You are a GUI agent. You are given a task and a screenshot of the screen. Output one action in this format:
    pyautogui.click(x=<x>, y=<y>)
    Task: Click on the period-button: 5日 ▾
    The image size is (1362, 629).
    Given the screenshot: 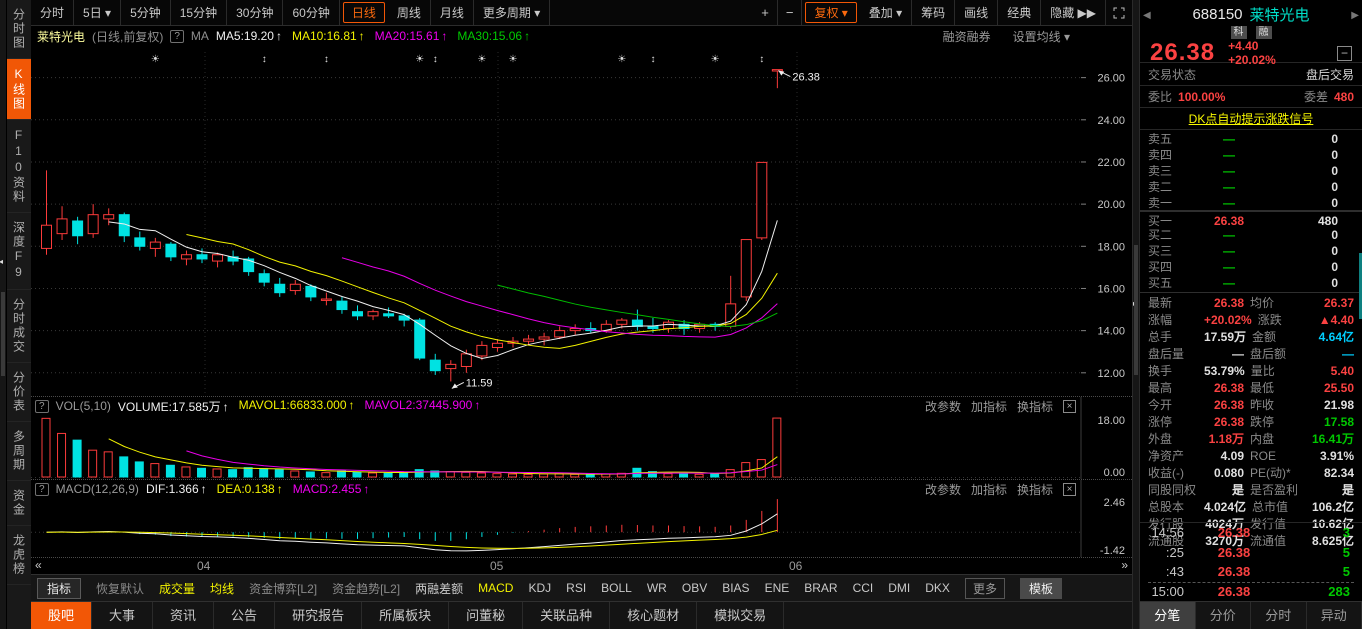 What is the action you would take?
    pyautogui.click(x=98, y=12)
    